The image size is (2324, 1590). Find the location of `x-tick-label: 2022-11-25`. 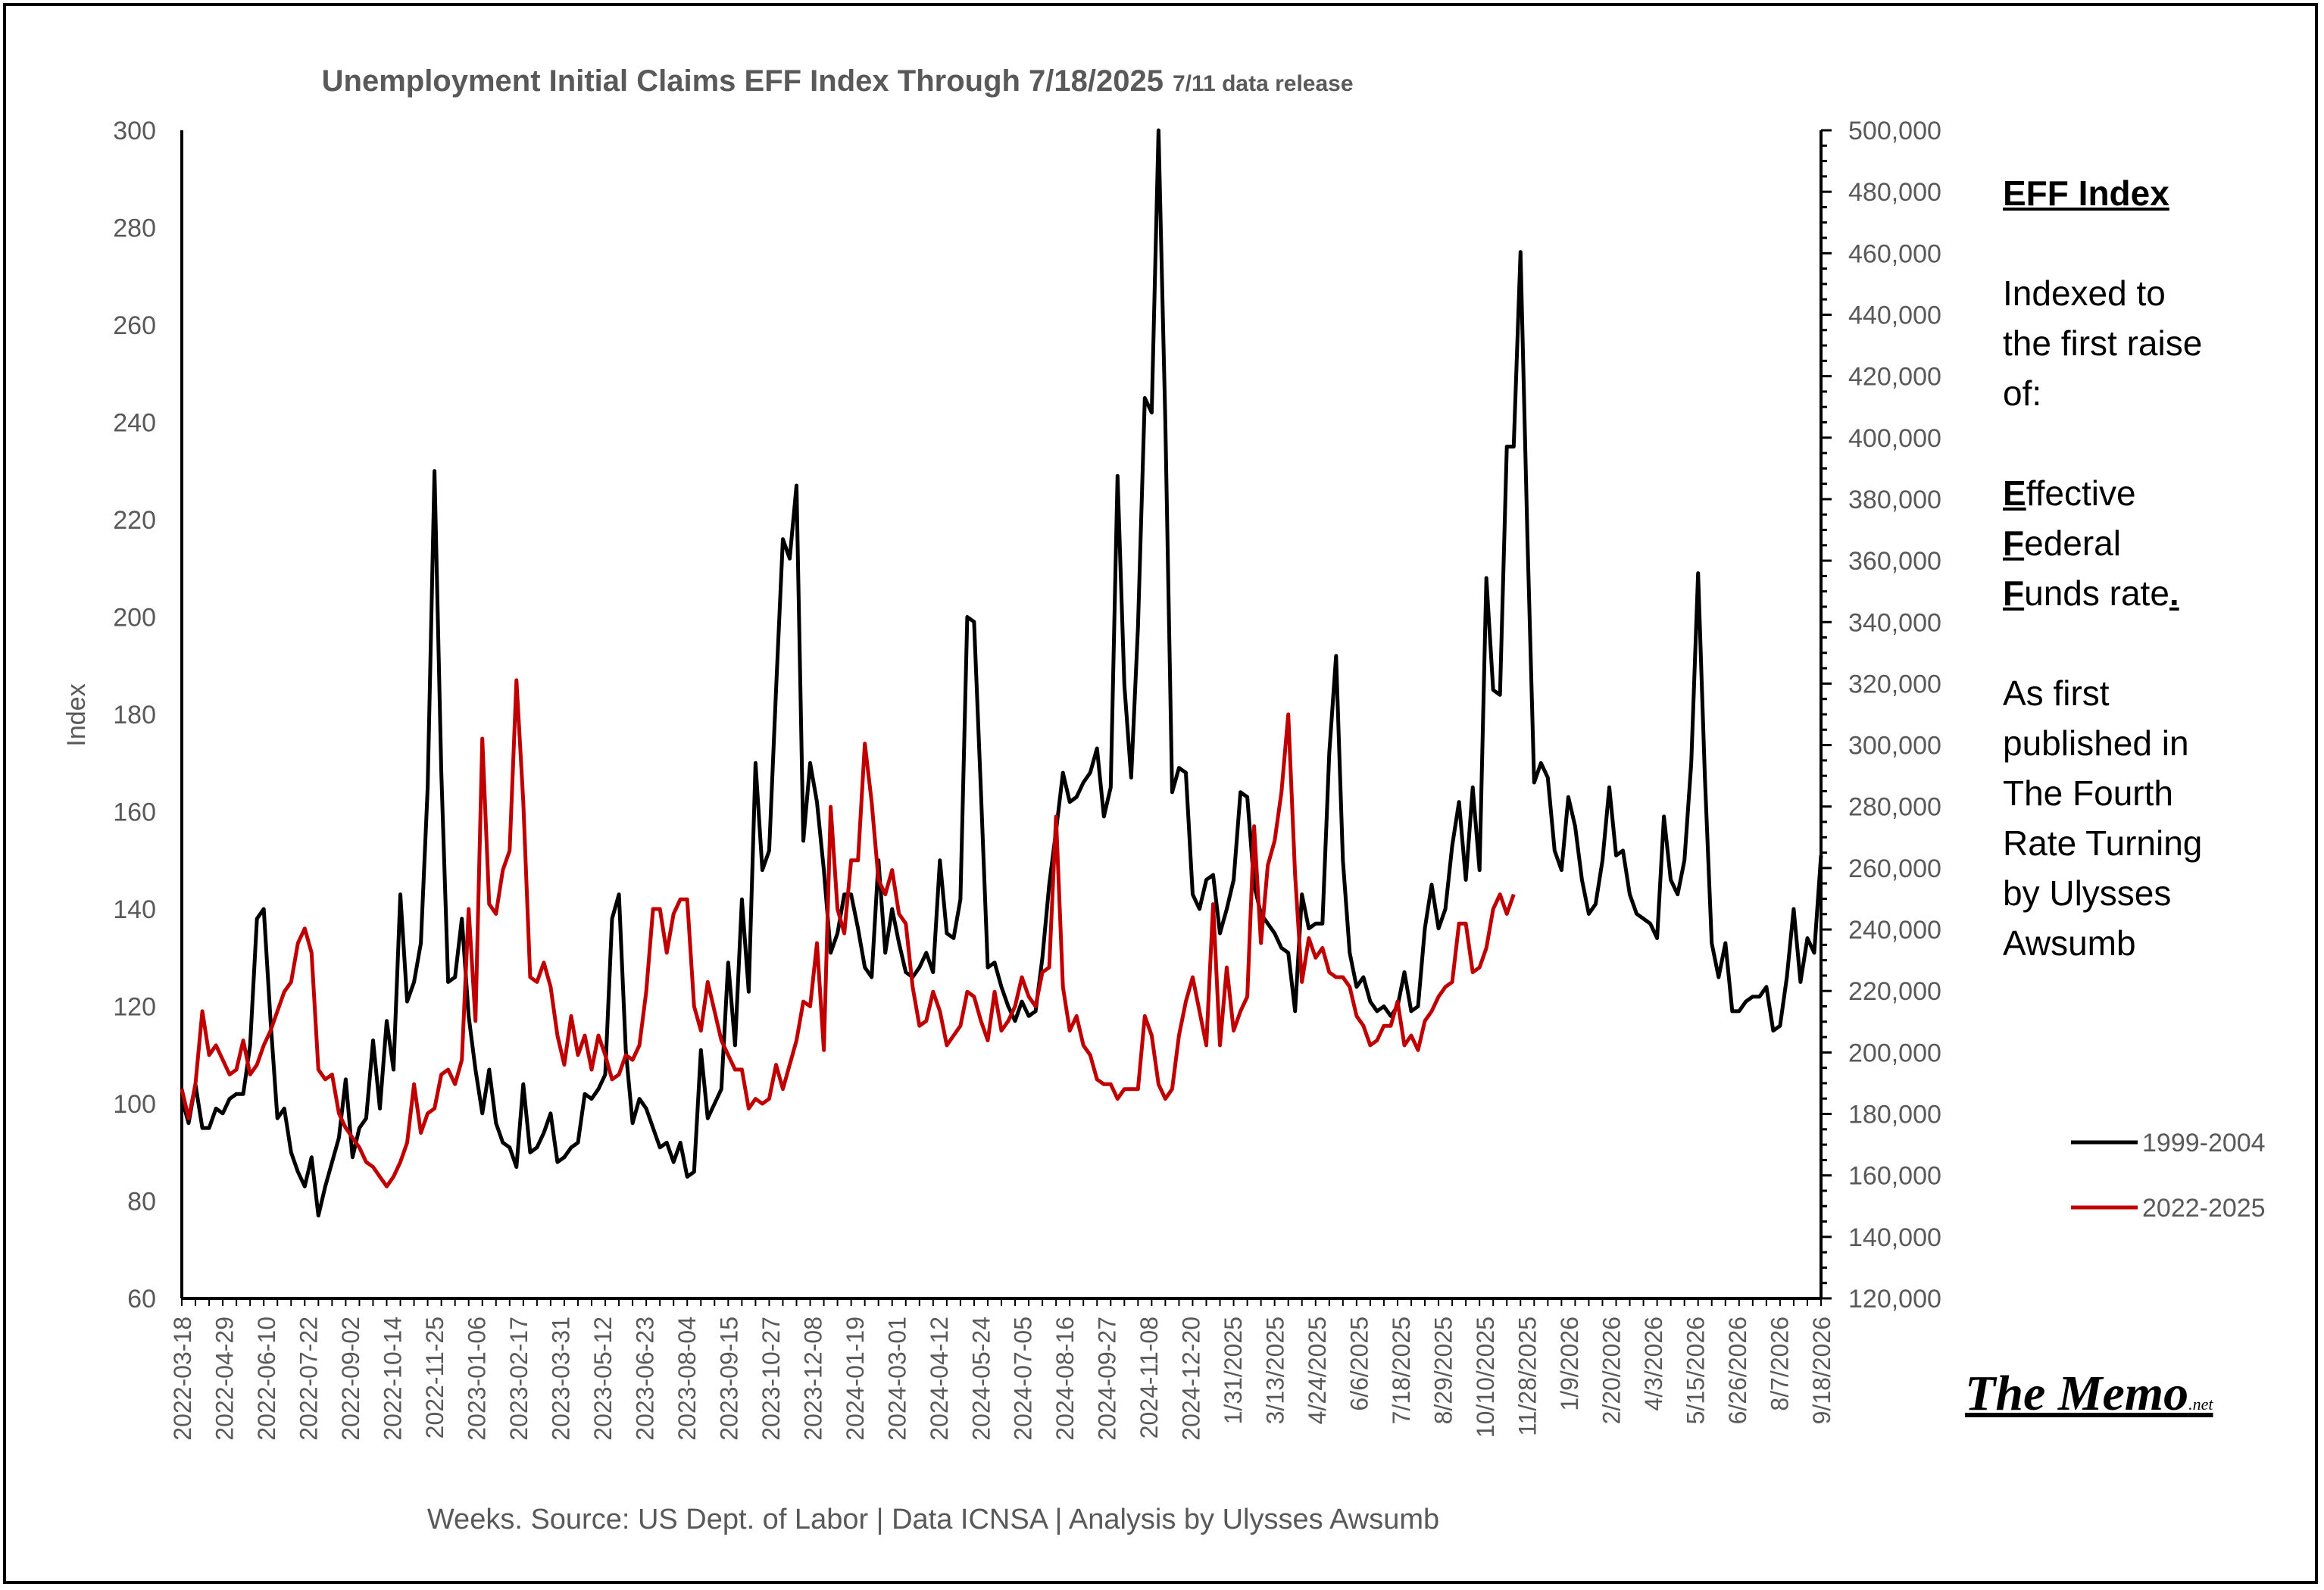

x-tick-label: 2022-11-25 is located at coordinates (434, 1377).